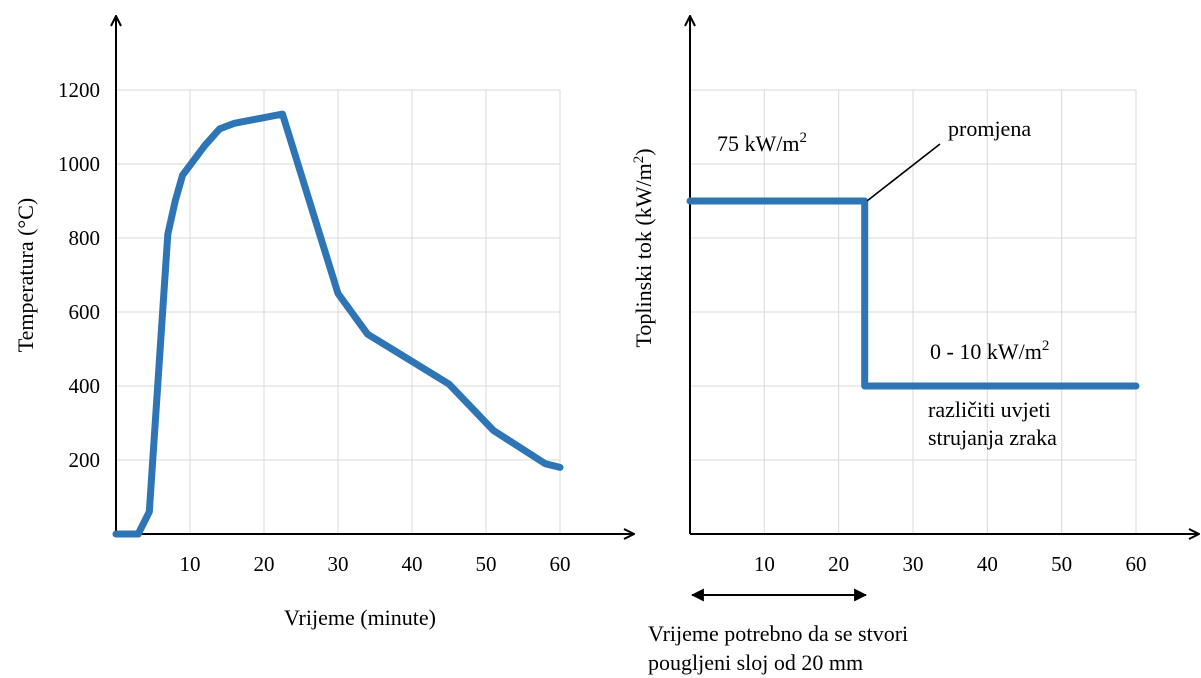  Describe the element at coordinates (778, 633) in the screenshot. I see `char-time-label-line1: Vrijeme potrebno da se stvori` at that location.